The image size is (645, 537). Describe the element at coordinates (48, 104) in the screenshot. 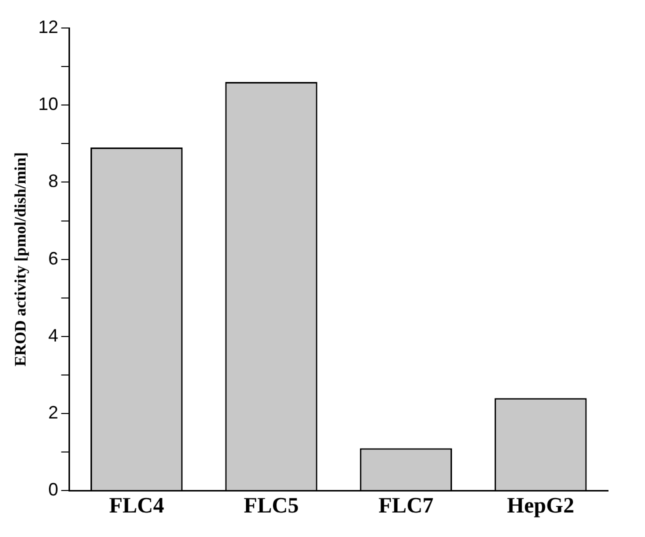

I see `y-tick-label: 10` at that location.